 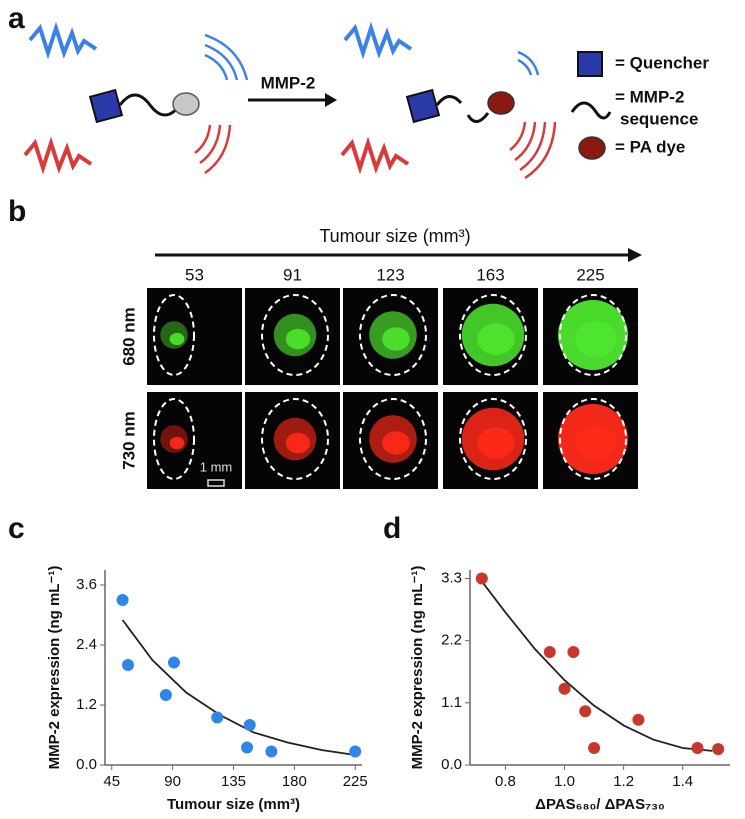 What do you see at coordinates (662, 62) in the screenshot?
I see `legend-text: = Quencher` at bounding box center [662, 62].